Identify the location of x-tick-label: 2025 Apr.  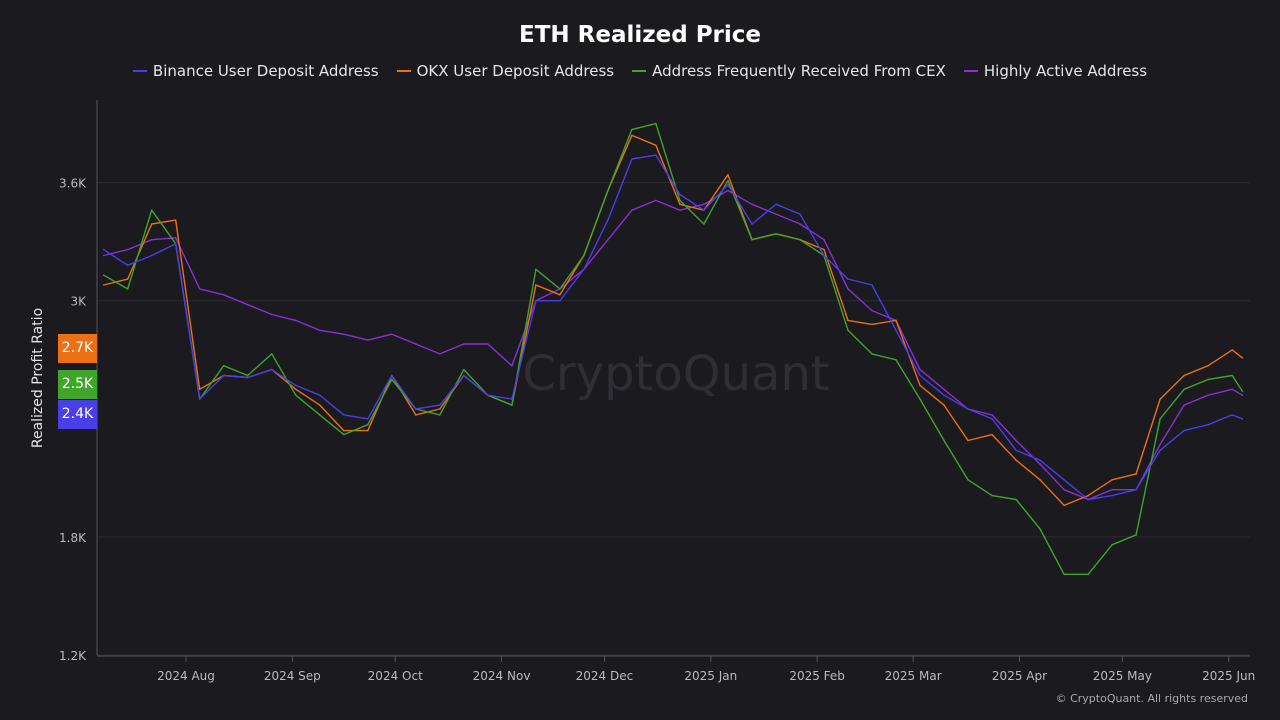
(1019, 676).